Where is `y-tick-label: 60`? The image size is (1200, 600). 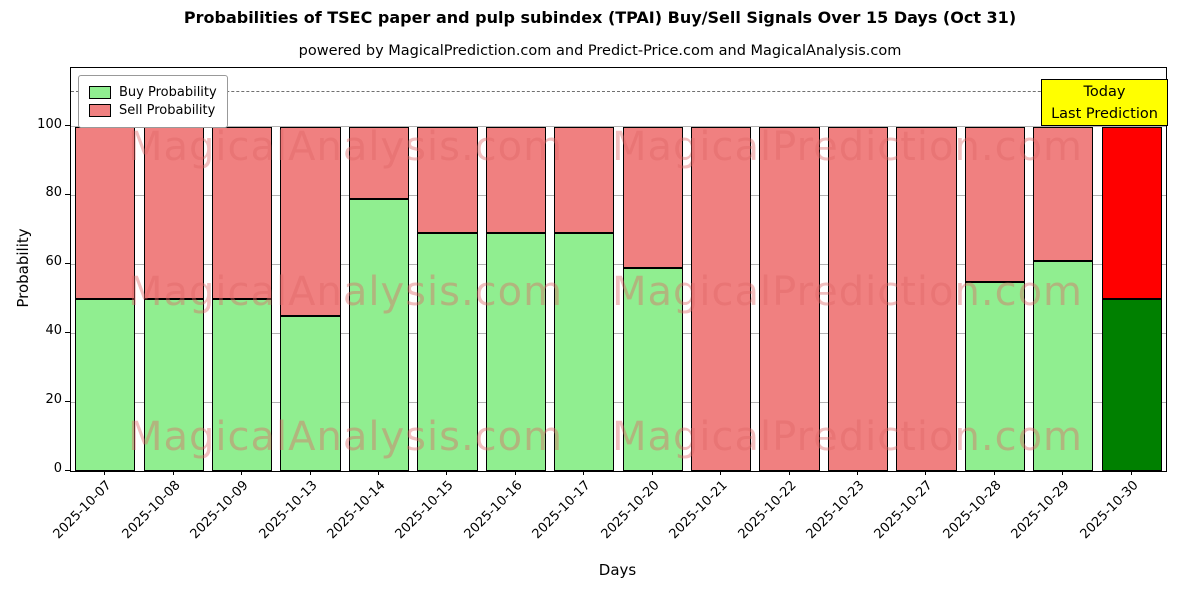
y-tick-label: 60 is located at coordinates (53, 262).